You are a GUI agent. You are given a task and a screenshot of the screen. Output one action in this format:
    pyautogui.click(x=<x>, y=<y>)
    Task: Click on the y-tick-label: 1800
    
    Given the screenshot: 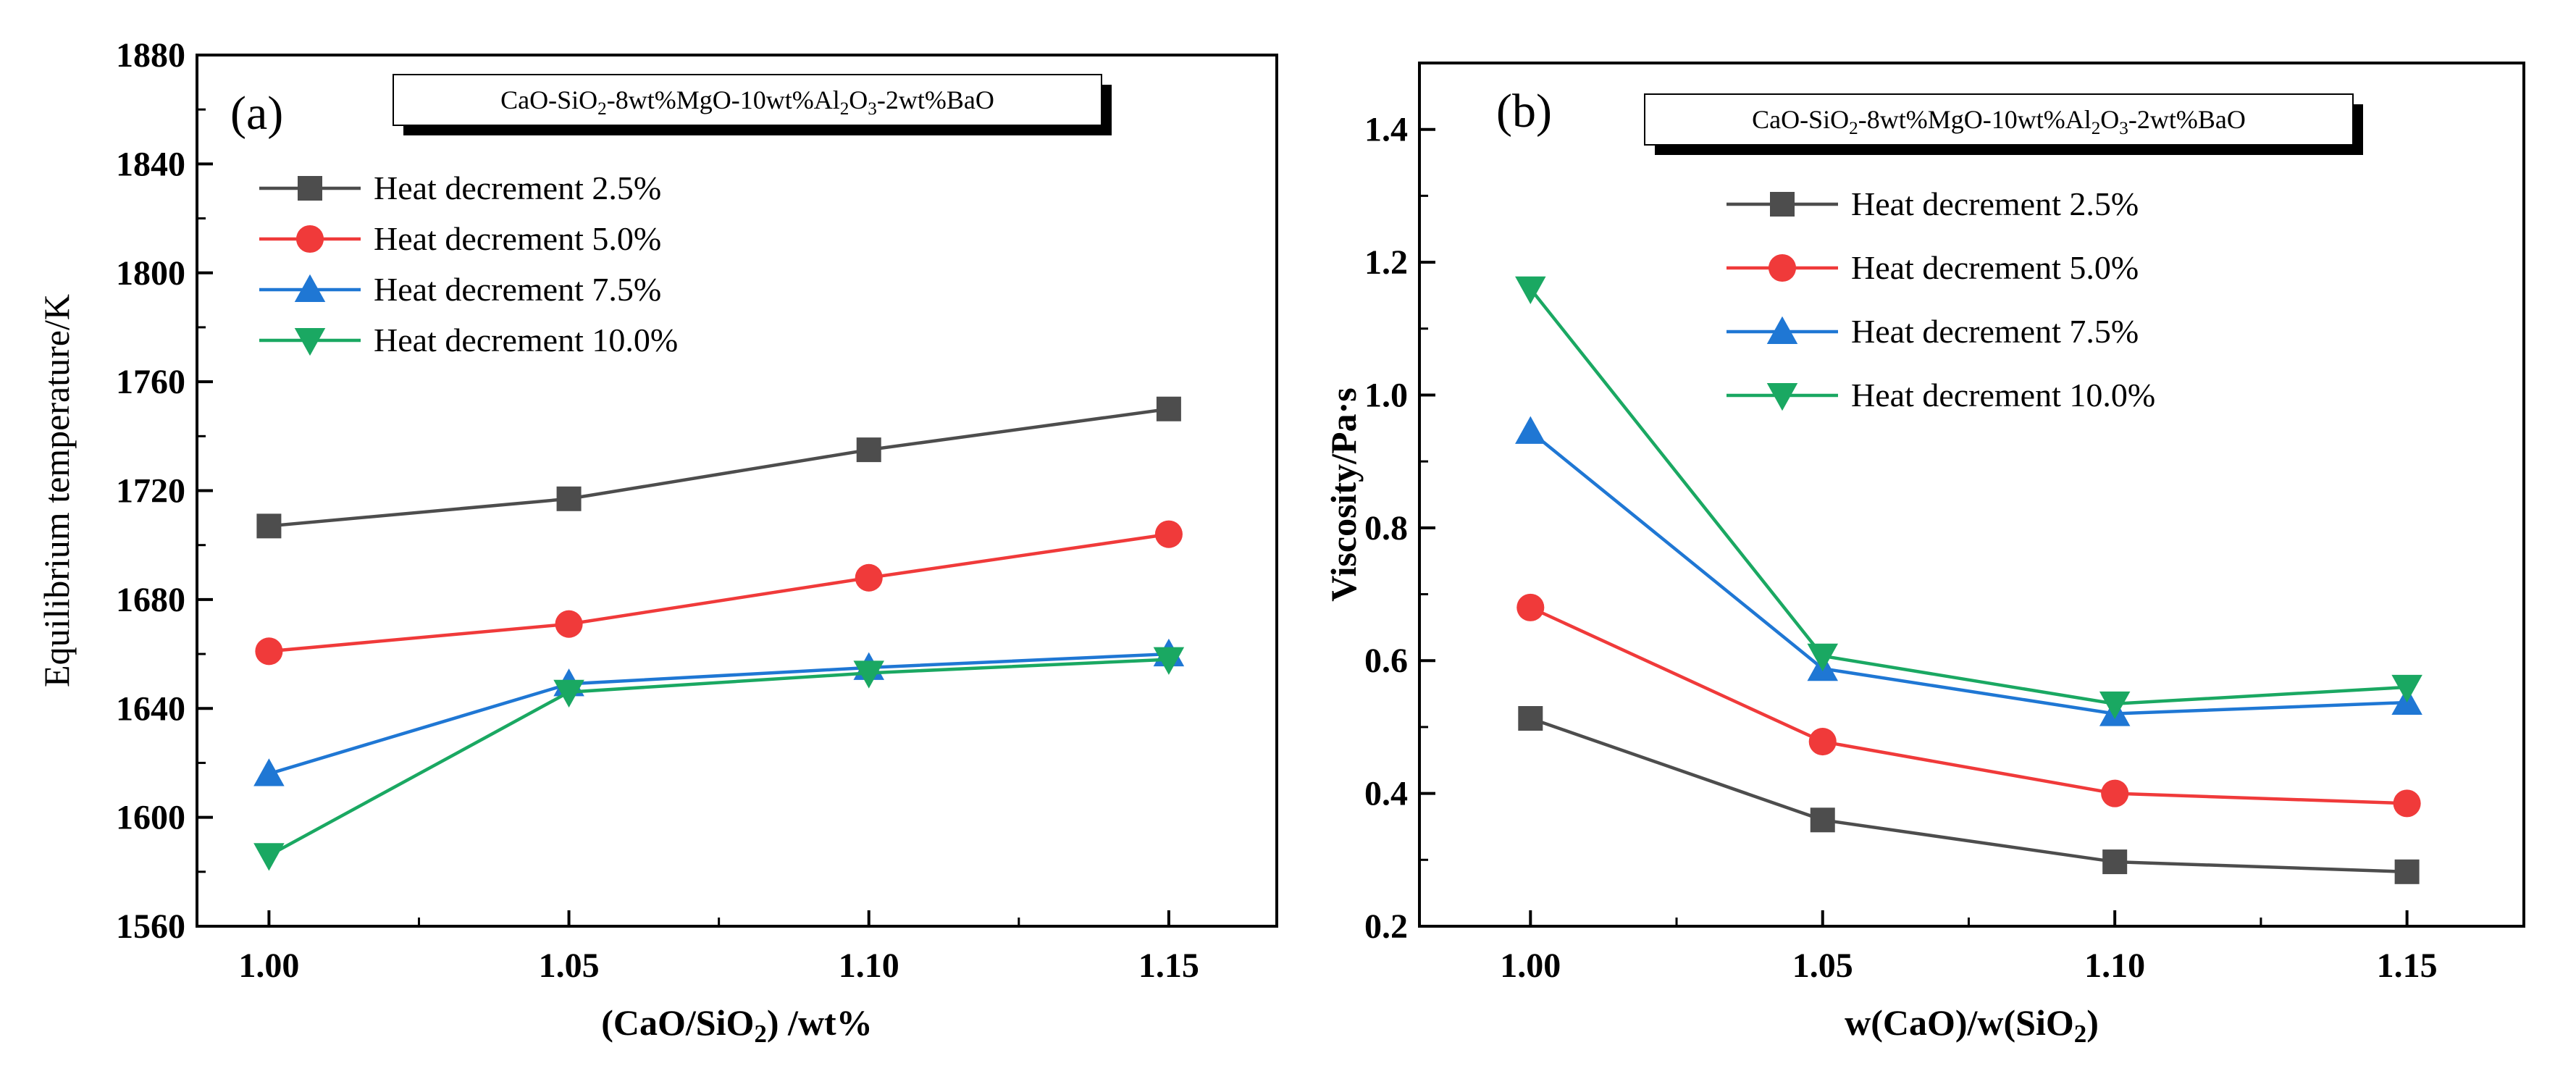 What is the action you would take?
    pyautogui.click(x=150, y=273)
    